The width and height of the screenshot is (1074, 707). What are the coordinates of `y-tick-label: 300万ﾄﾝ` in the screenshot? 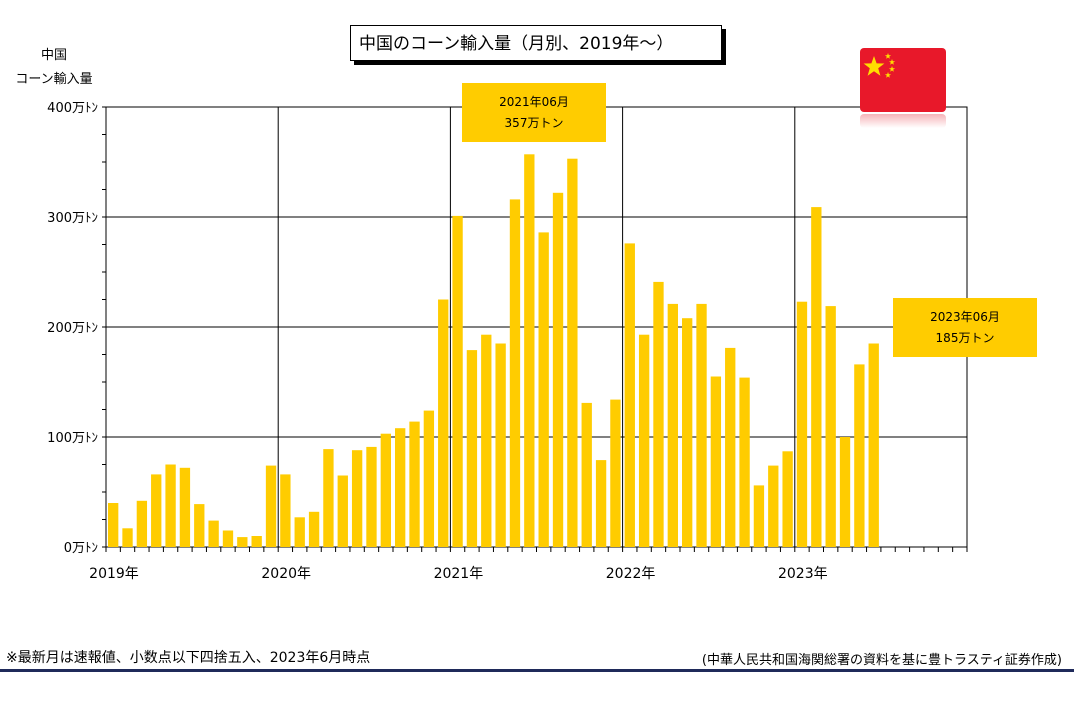 It's located at (72, 218).